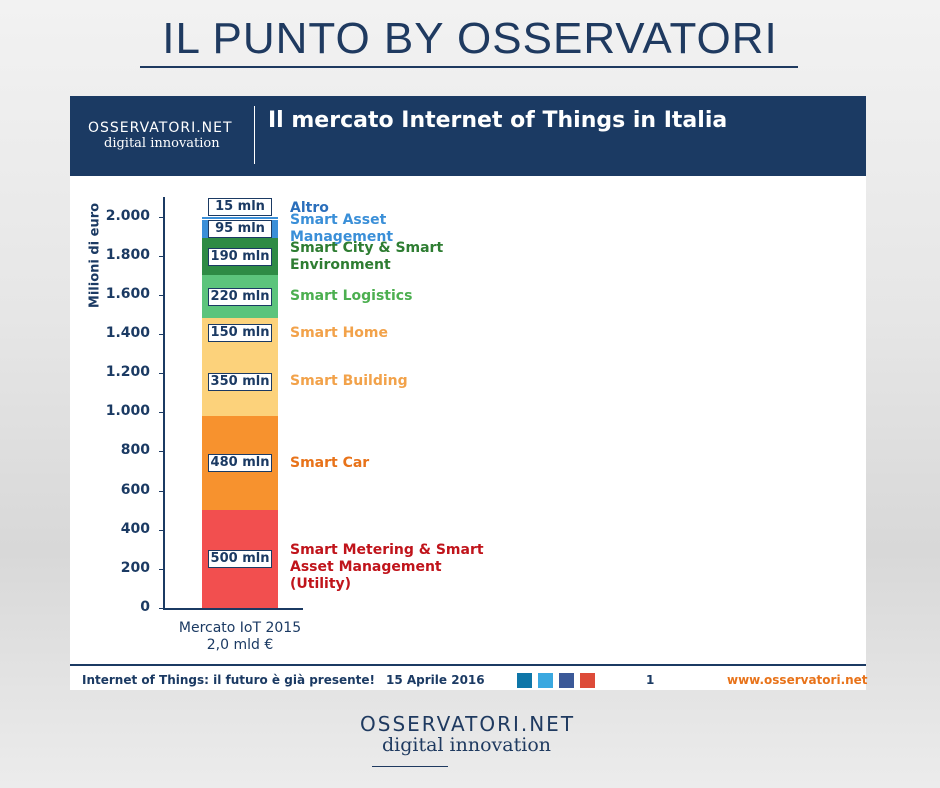 This screenshot has width=940, height=788. I want to click on footer-line, so click(468, 665).